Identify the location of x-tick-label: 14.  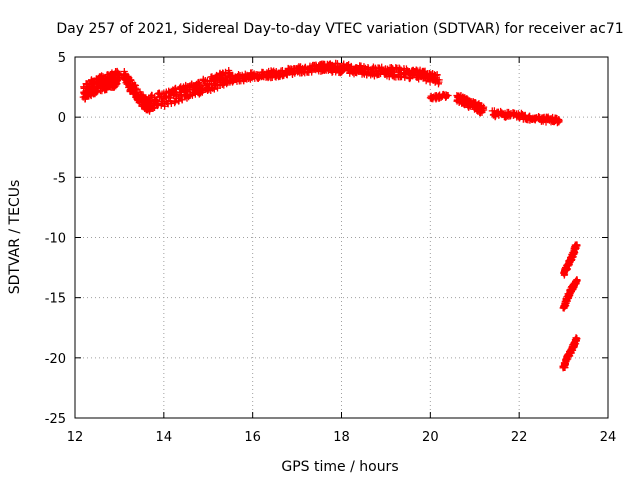
(164, 437).